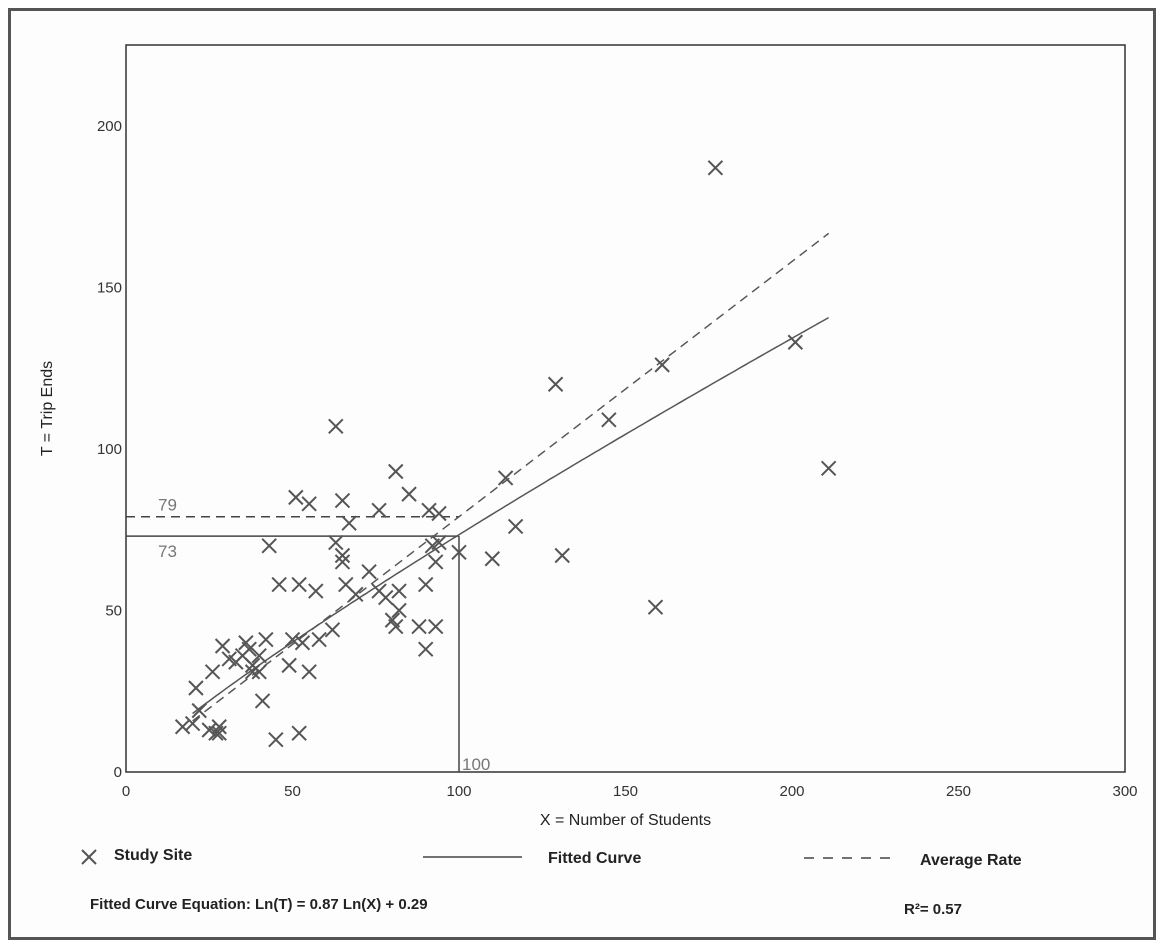 The height and width of the screenshot is (944, 1160). Describe the element at coordinates (476, 764) in the screenshot. I see `x-reference-value-label: 100` at that location.